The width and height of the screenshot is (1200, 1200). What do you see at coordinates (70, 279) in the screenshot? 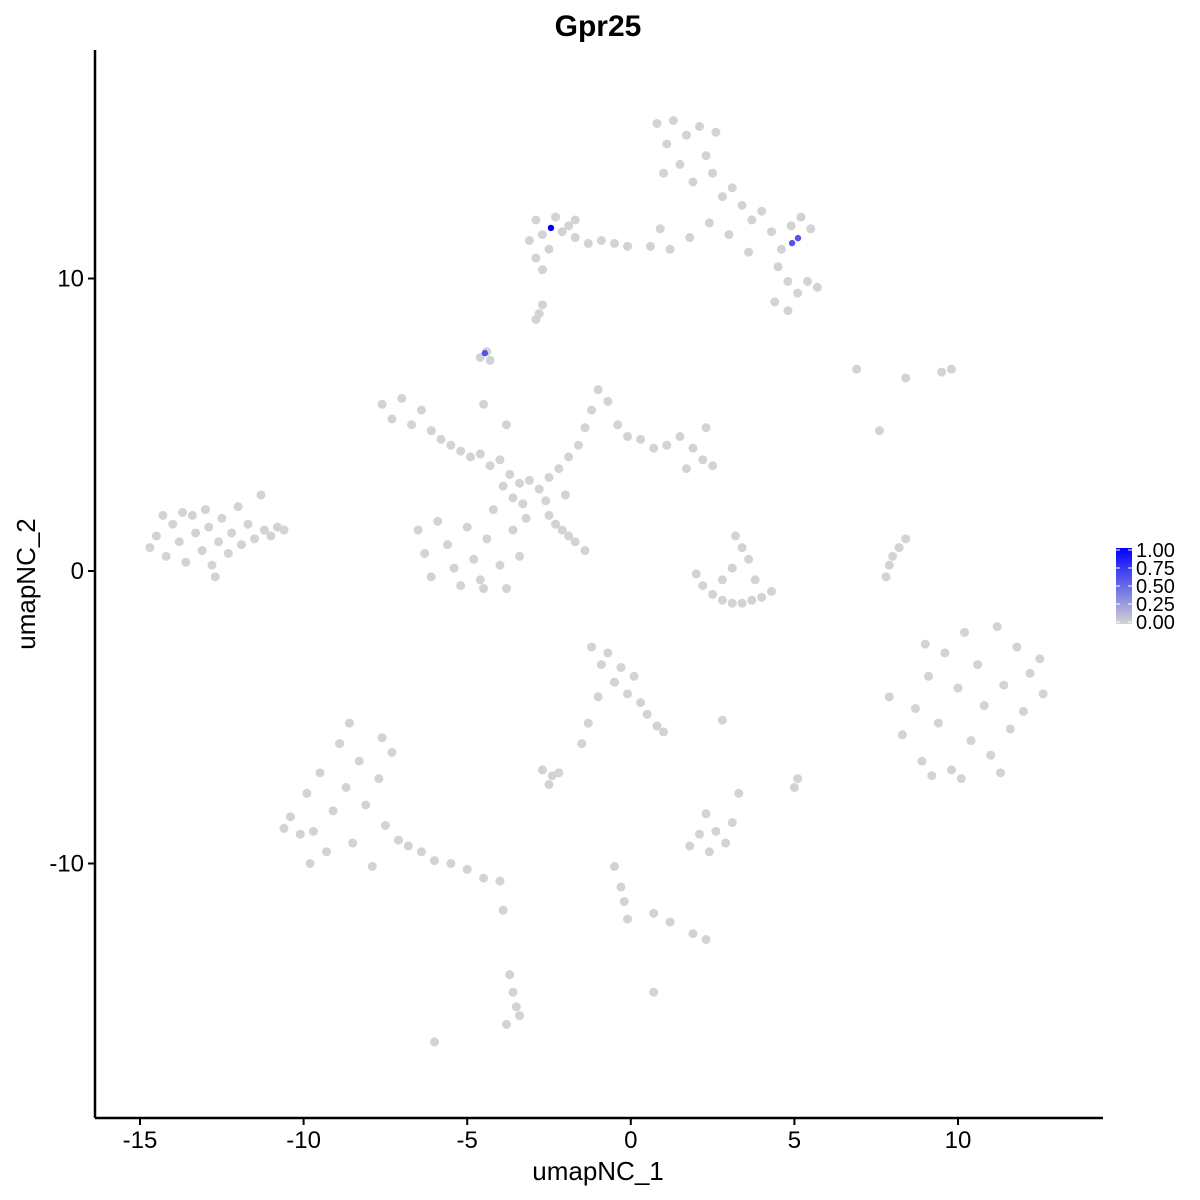
I see `y-tick-label: 10` at bounding box center [70, 279].